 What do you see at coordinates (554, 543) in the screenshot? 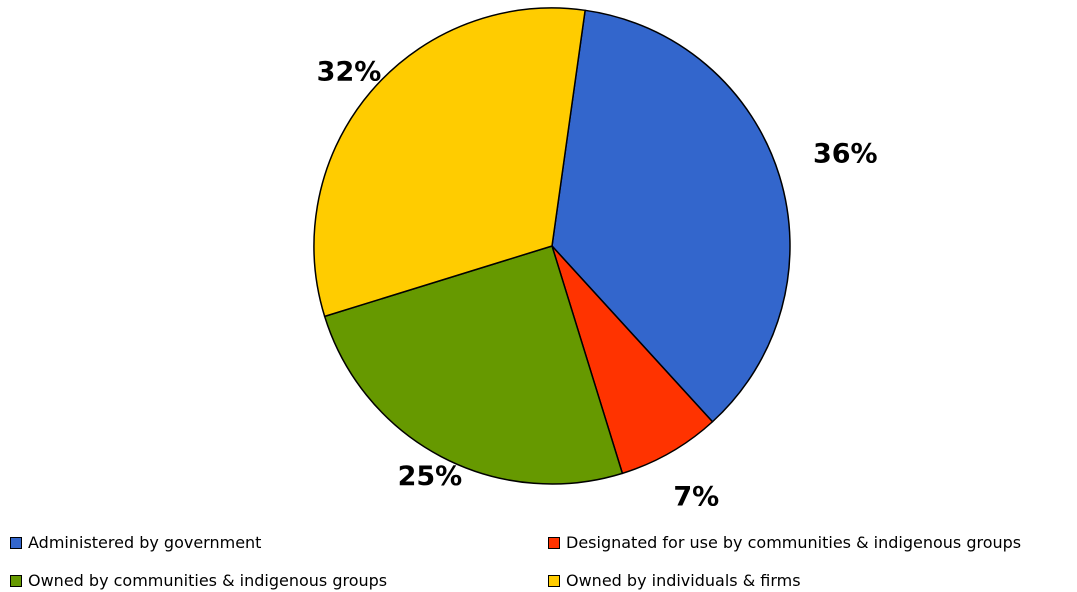
I see `legend-swatch-red` at bounding box center [554, 543].